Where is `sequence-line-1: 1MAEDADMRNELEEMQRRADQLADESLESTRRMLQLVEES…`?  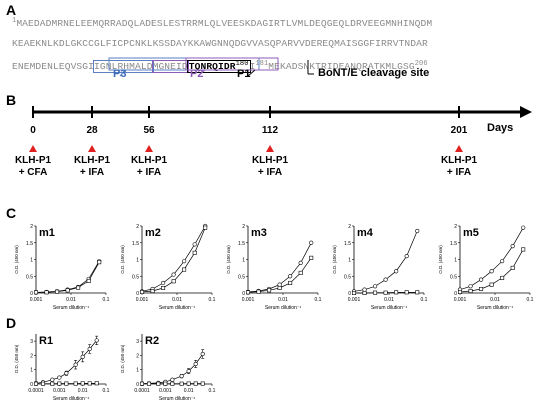 sequence-line-1: 1MAEDADMRNELEEMQRRADQLADESLESTRRMLQLVEES… is located at coordinates (222, 23).